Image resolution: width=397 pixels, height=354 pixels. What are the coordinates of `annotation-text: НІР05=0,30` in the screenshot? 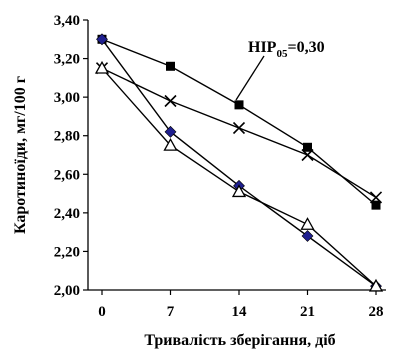 It's located at (286, 49).